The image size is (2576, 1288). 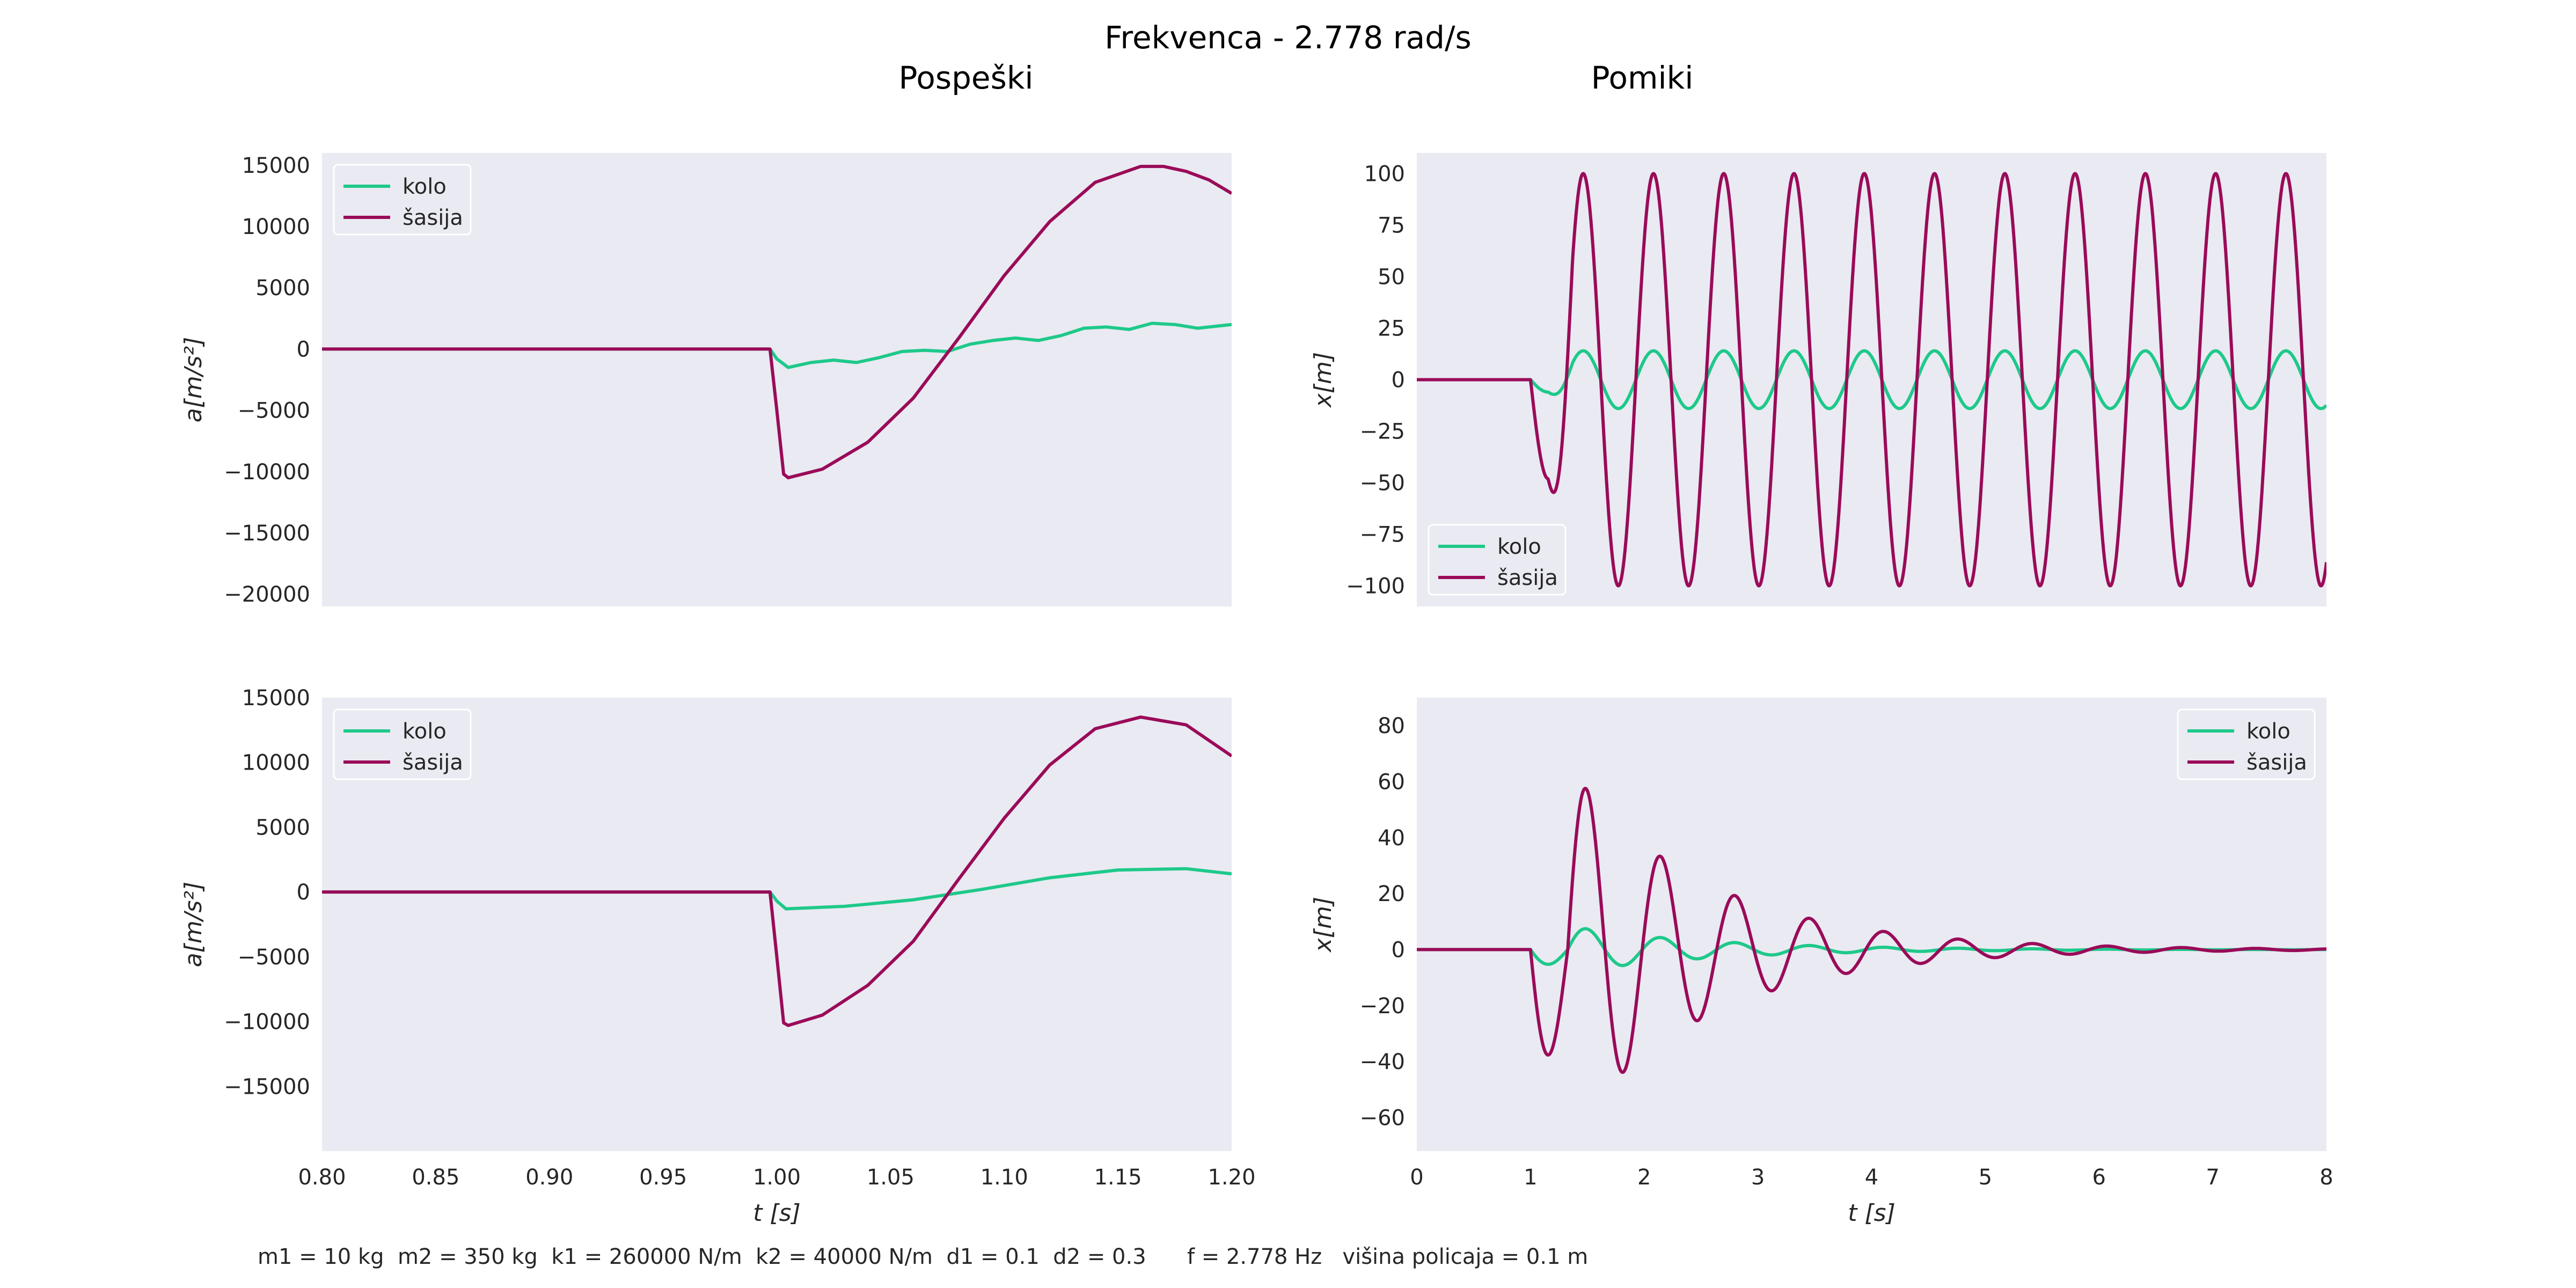 What do you see at coordinates (2212, 1177) in the screenshot?
I see `x-tick-label: 7` at bounding box center [2212, 1177].